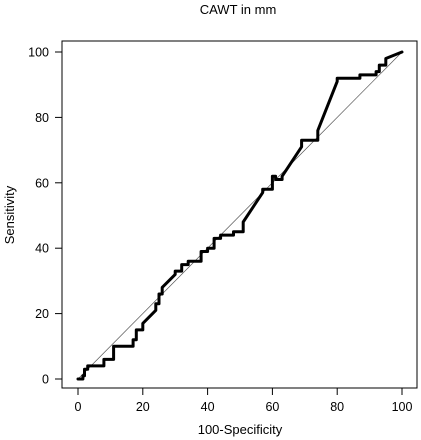 This screenshot has width=421, height=440. I want to click on y-tick-label: 60, so click(42, 183).